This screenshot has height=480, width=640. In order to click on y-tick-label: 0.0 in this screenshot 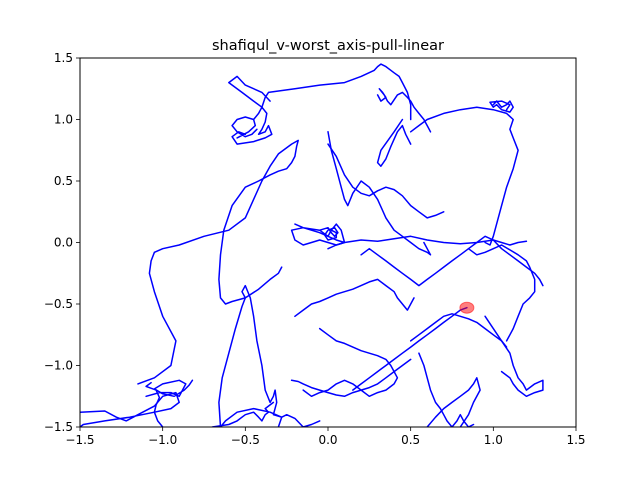, I will do `click(63, 243)`.